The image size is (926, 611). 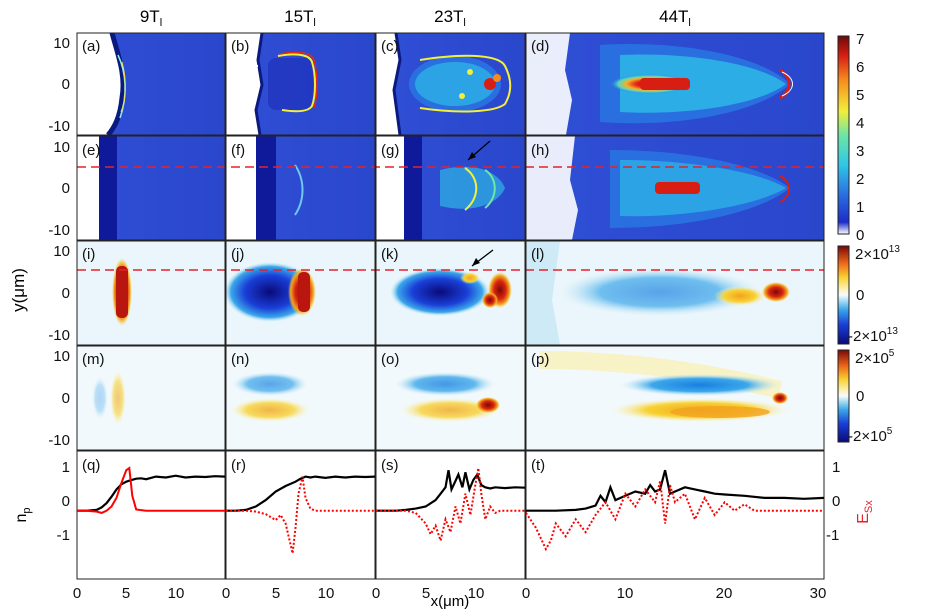 What do you see at coordinates (450, 18) in the screenshot?
I see `col-title-3: 23Tl` at bounding box center [450, 18].